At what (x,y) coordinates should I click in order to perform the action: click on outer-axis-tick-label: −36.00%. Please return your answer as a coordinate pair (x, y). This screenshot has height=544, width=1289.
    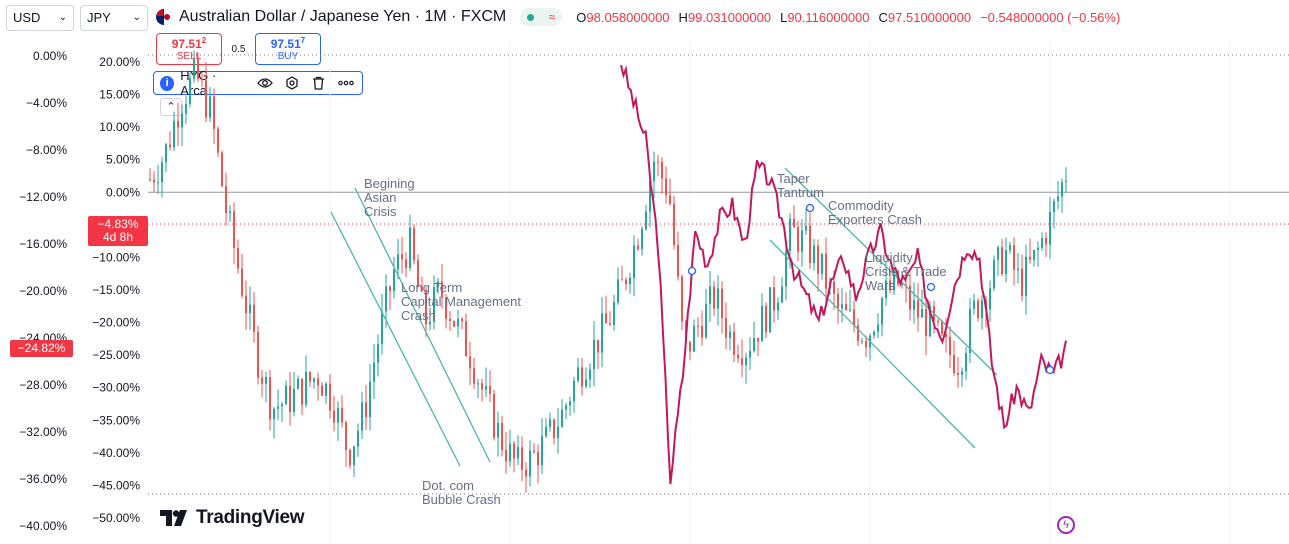
    Looking at the image, I should click on (43, 479).